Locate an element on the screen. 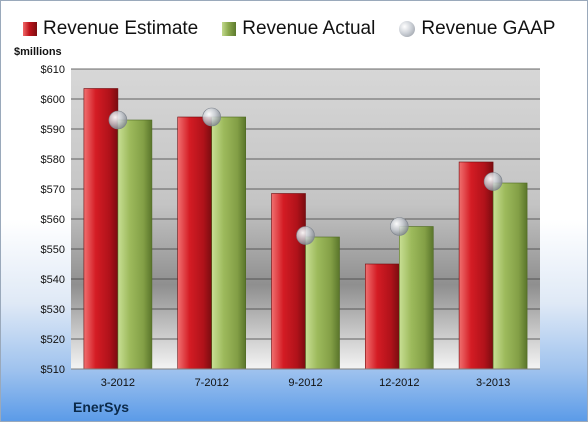 The width and height of the screenshot is (588, 422). legend-label-revenue-actual: Revenue Actual is located at coordinates (309, 28).